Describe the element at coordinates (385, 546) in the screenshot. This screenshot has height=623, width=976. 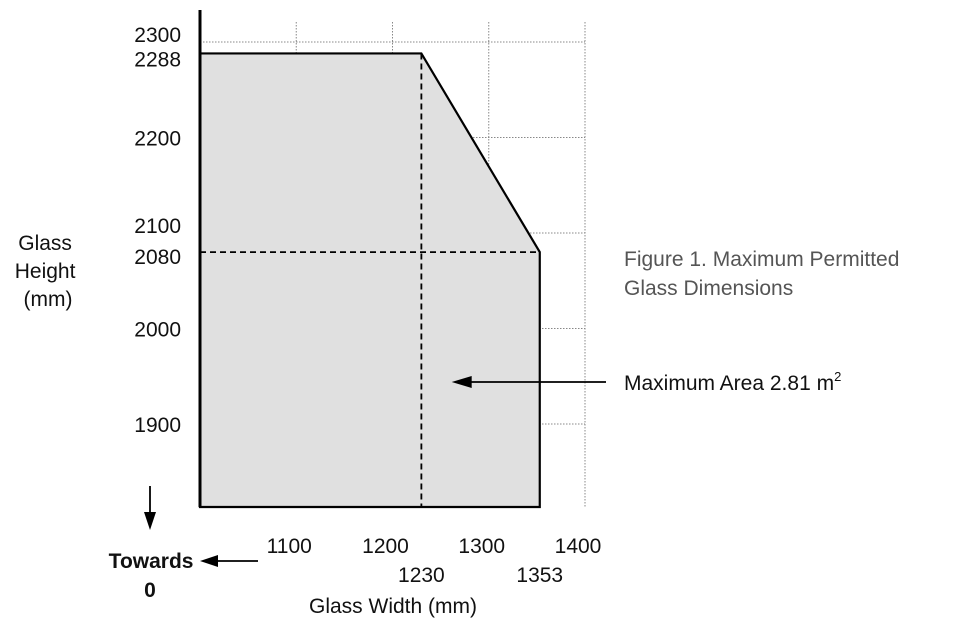
I see `x-tick-label: 1200` at that location.